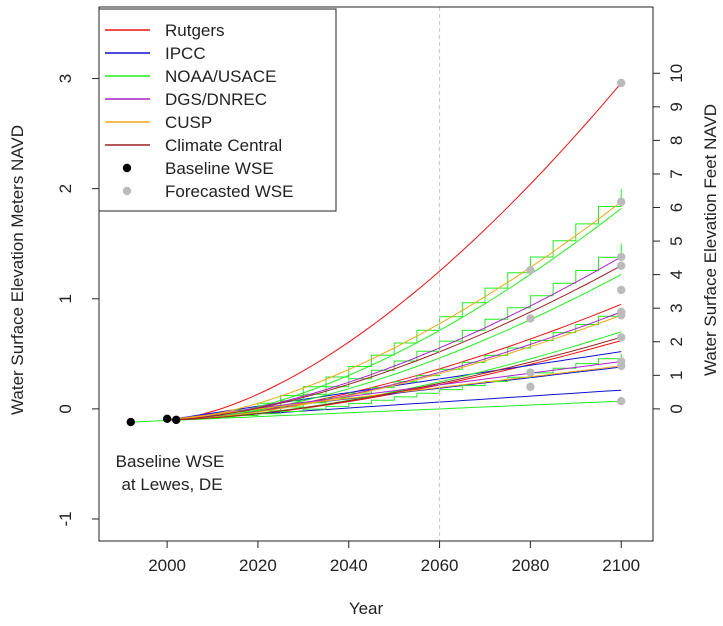 The width and height of the screenshot is (723, 626). Describe the element at coordinates (185, 53) in the screenshot. I see `legend-label-1: IPCC` at that location.